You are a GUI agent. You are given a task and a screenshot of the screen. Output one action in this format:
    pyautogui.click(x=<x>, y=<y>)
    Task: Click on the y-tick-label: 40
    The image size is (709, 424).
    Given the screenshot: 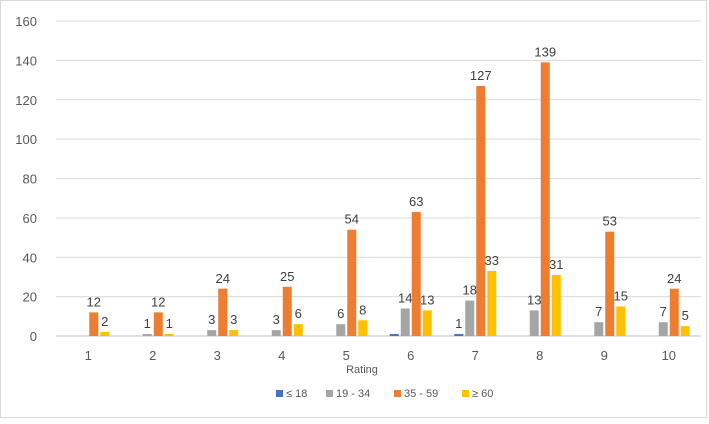 What is the action you would take?
    pyautogui.click(x=30, y=257)
    